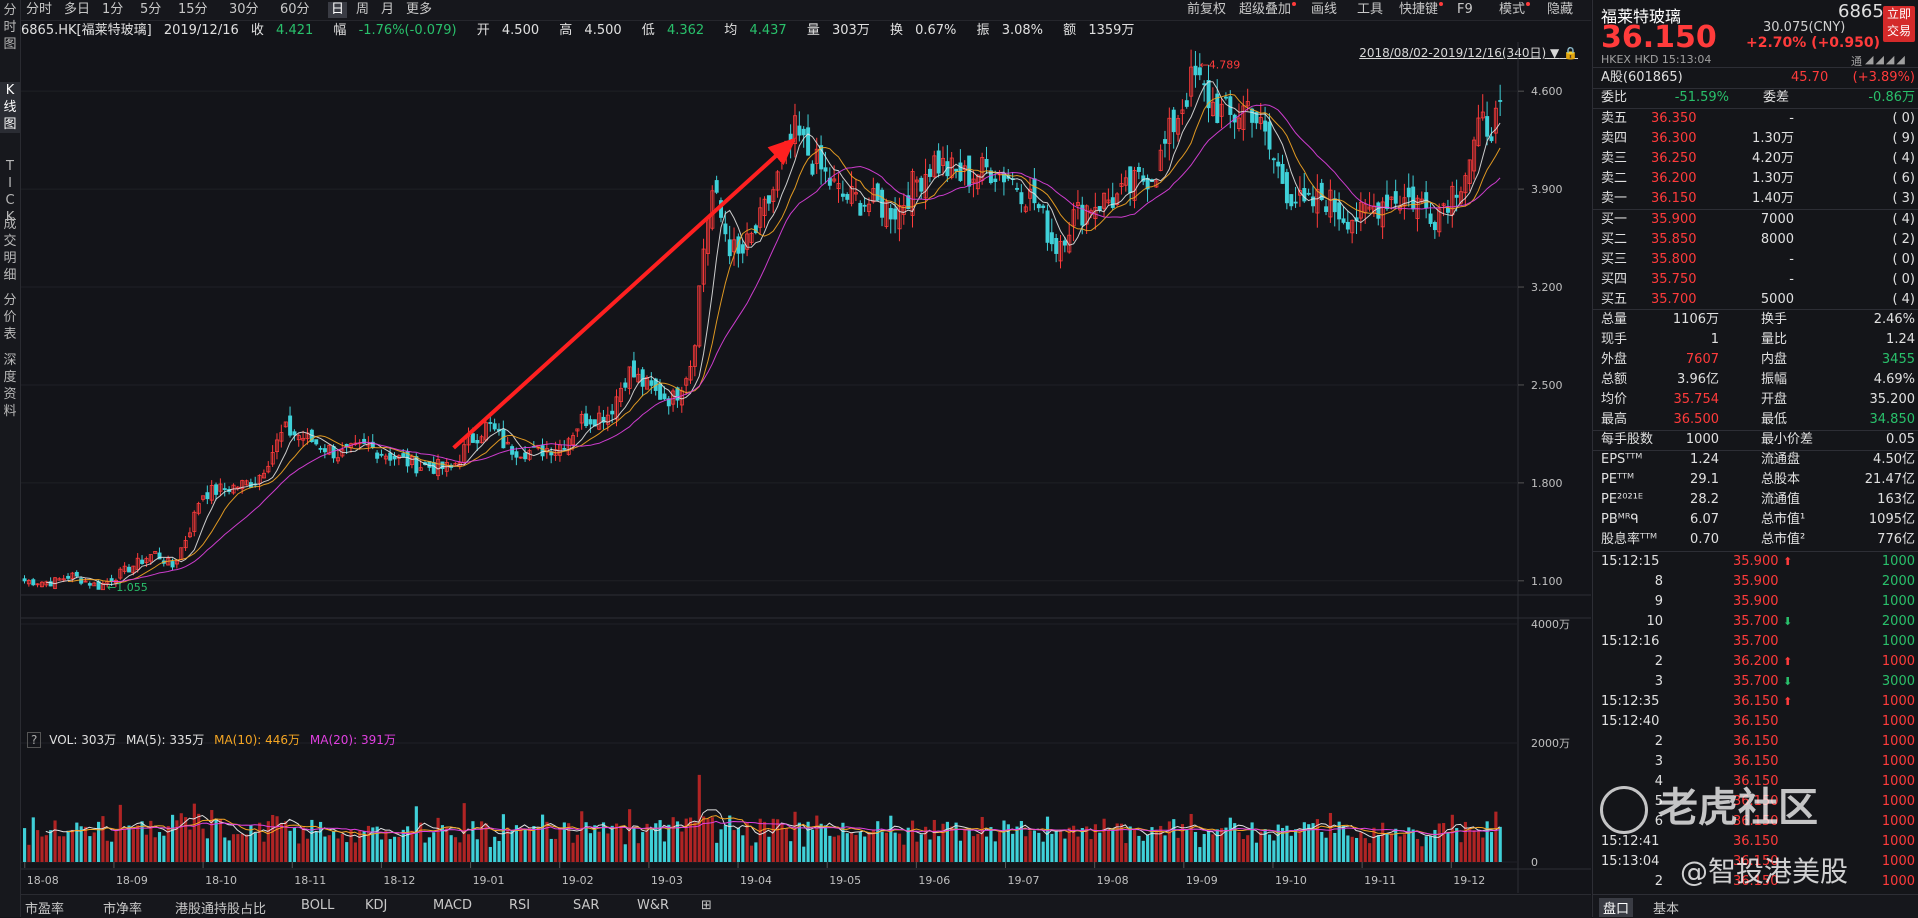  What do you see at coordinates (10, 386) in the screenshot?
I see `left-tab-5: 深度资料` at bounding box center [10, 386].